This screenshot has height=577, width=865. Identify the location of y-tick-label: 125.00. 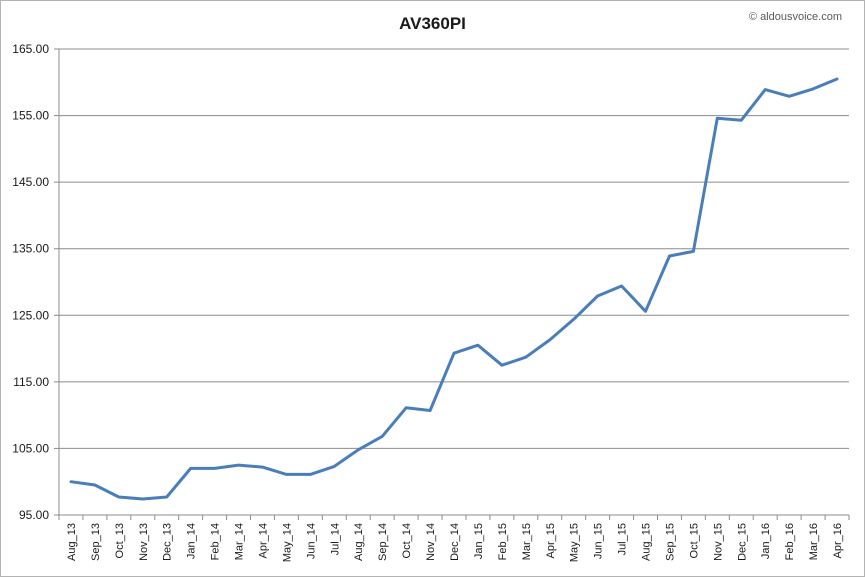
(30, 315).